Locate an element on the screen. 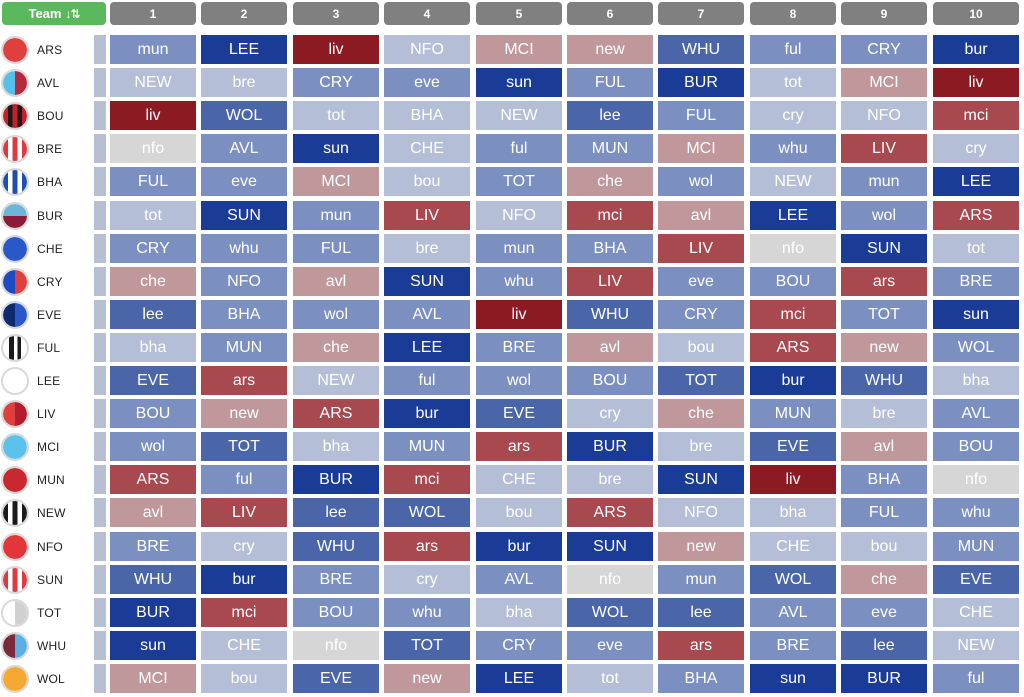 Image resolution: width=1024 pixels, height=697 pixels. fixture-cell: BOU is located at coordinates (153, 413).